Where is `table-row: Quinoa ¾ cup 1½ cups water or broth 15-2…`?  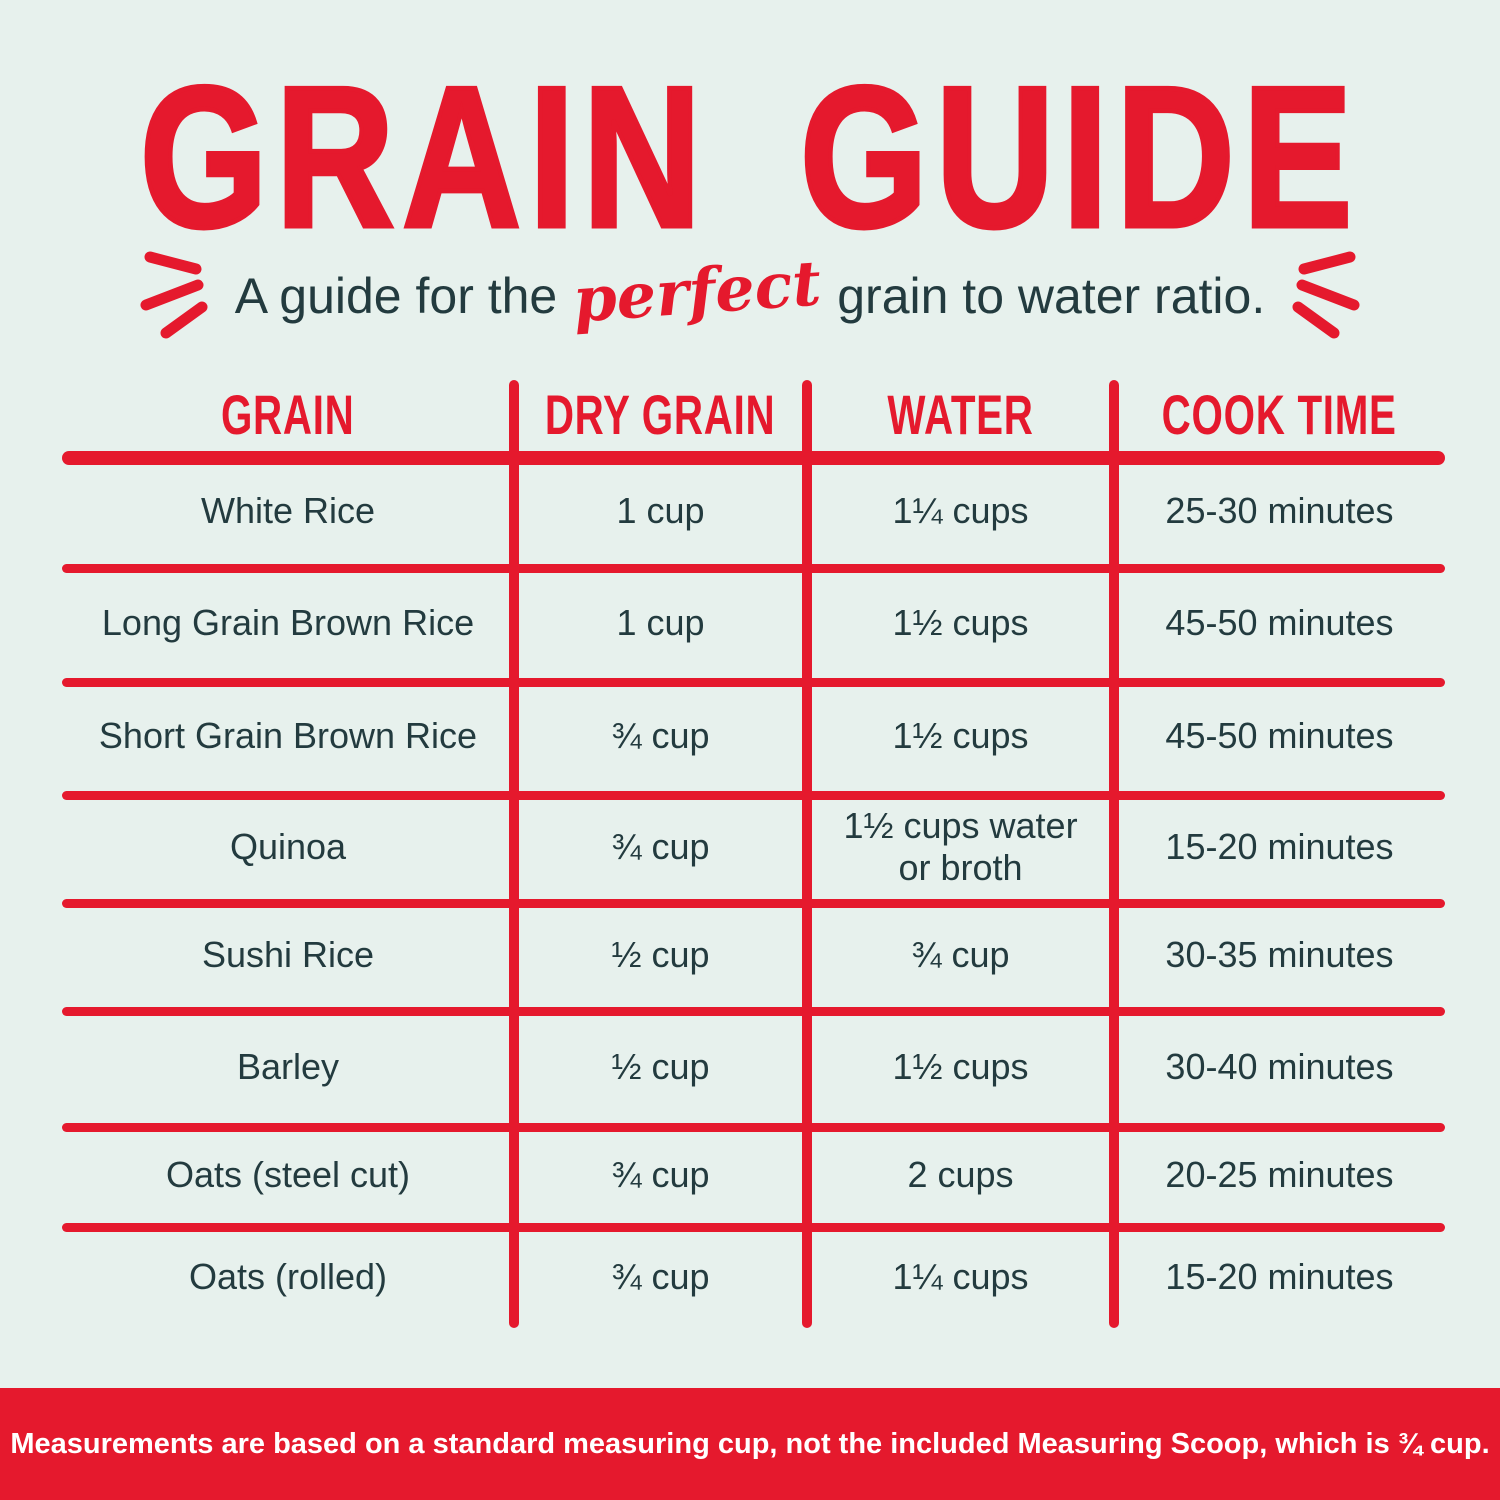 table-row: Quinoa ¾ cup 1½ cups water or broth 15-2… is located at coordinates (753, 847).